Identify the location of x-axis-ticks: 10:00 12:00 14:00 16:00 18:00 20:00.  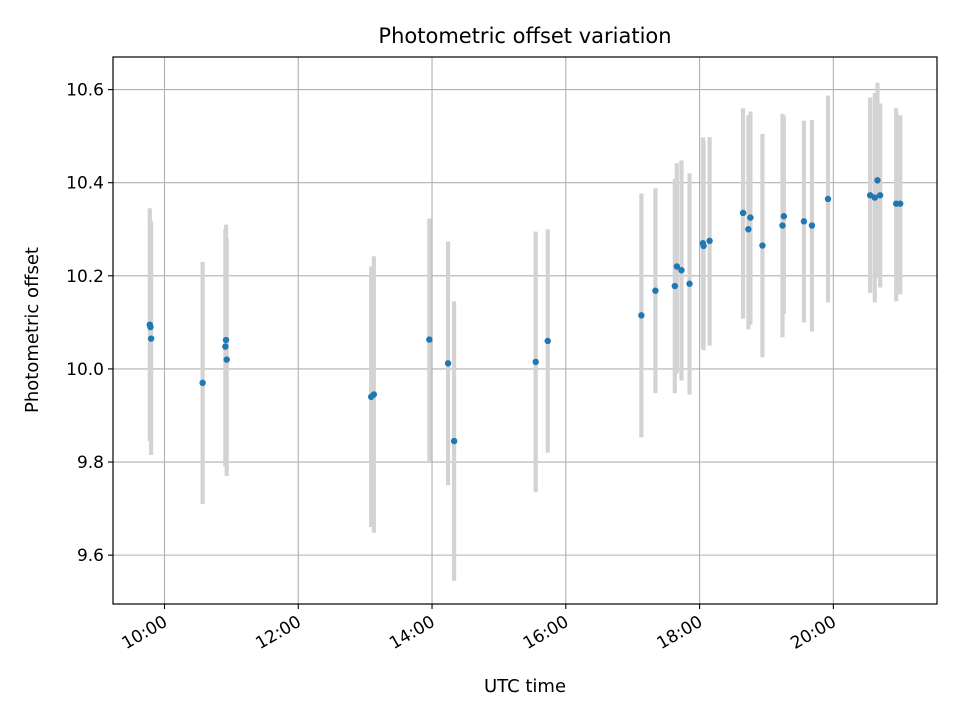
(479, 629).